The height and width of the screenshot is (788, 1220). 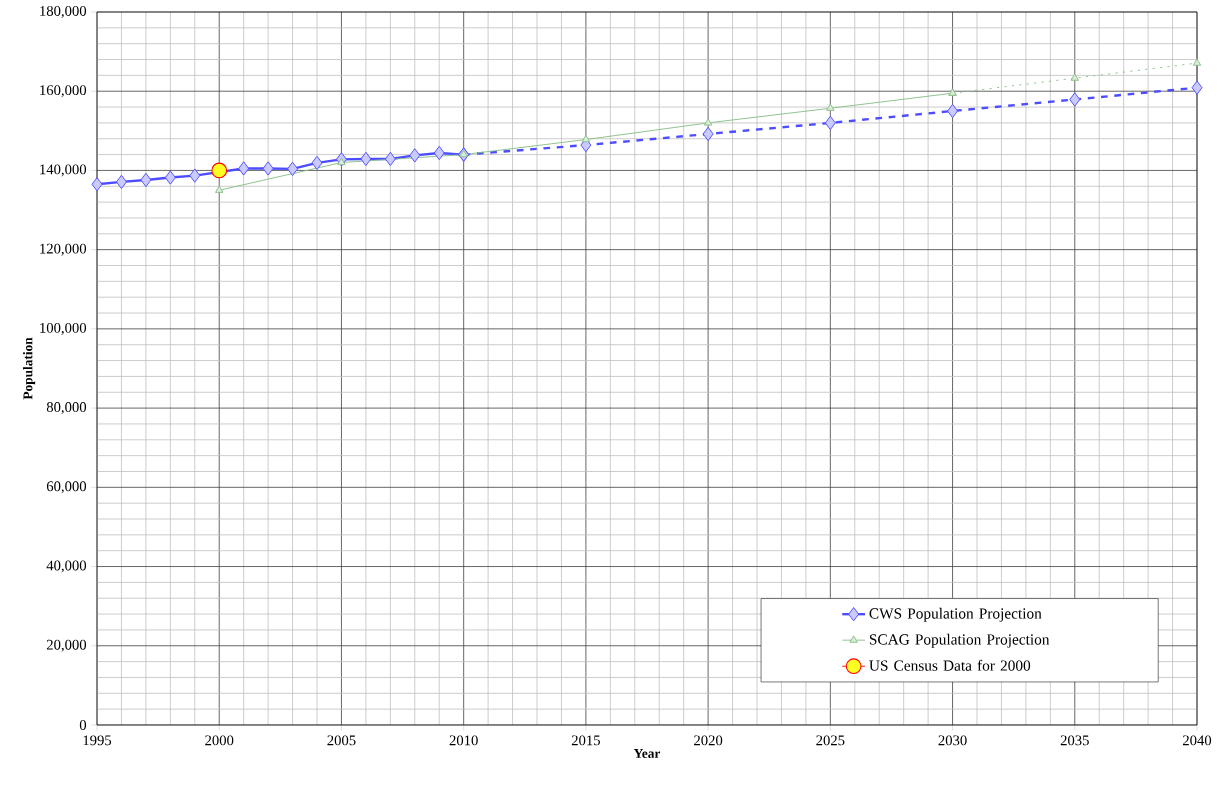 What do you see at coordinates (219, 740) in the screenshot?
I see `x-tick-label: 2000` at bounding box center [219, 740].